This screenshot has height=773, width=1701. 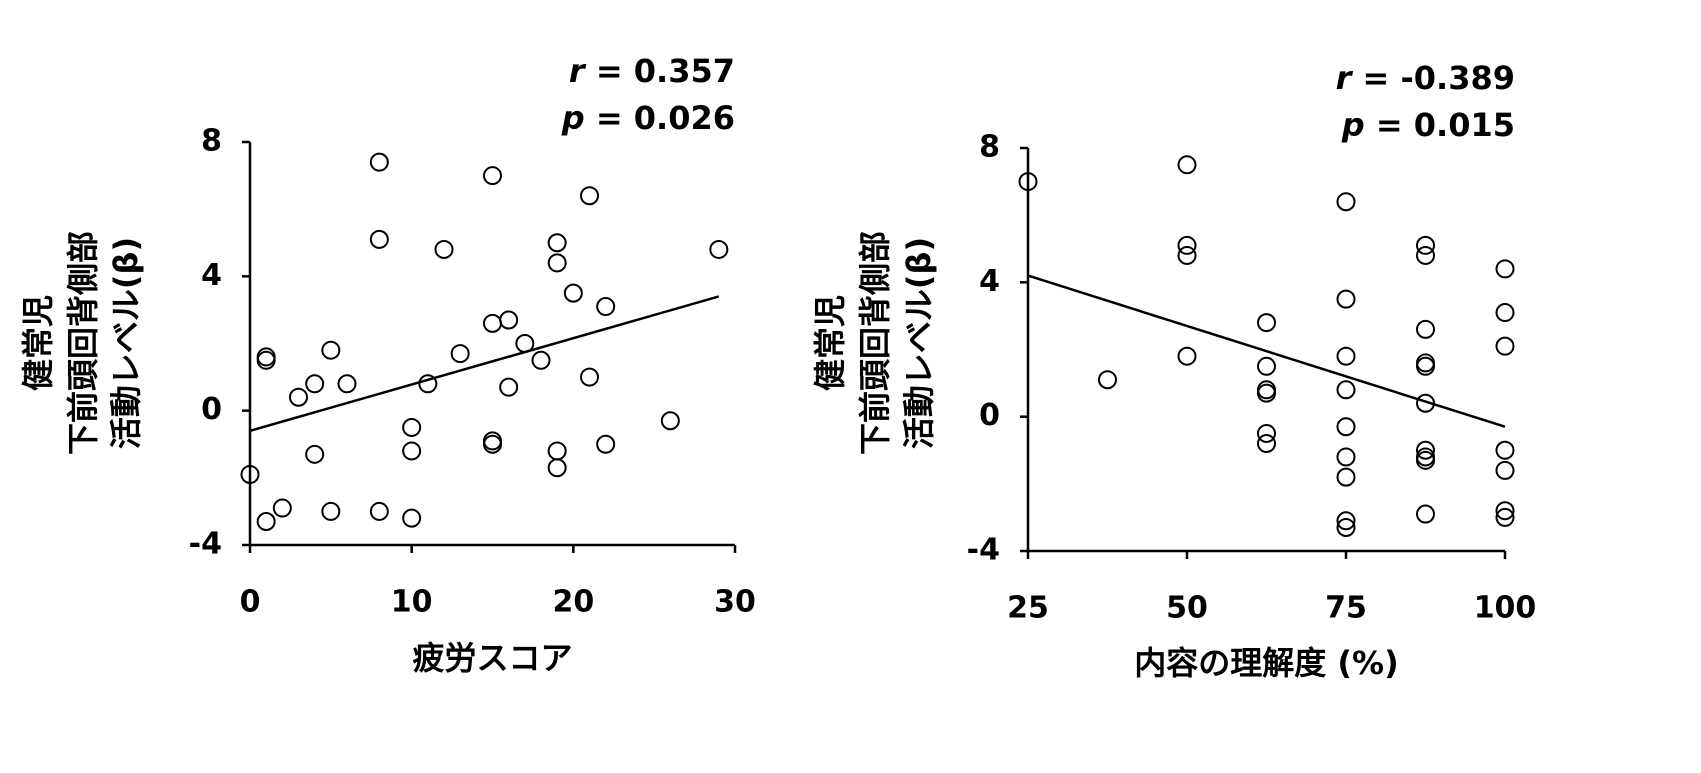 What do you see at coordinates (660, 71) in the screenshot?
I see `annotation-text: = 0.357` at bounding box center [660, 71].